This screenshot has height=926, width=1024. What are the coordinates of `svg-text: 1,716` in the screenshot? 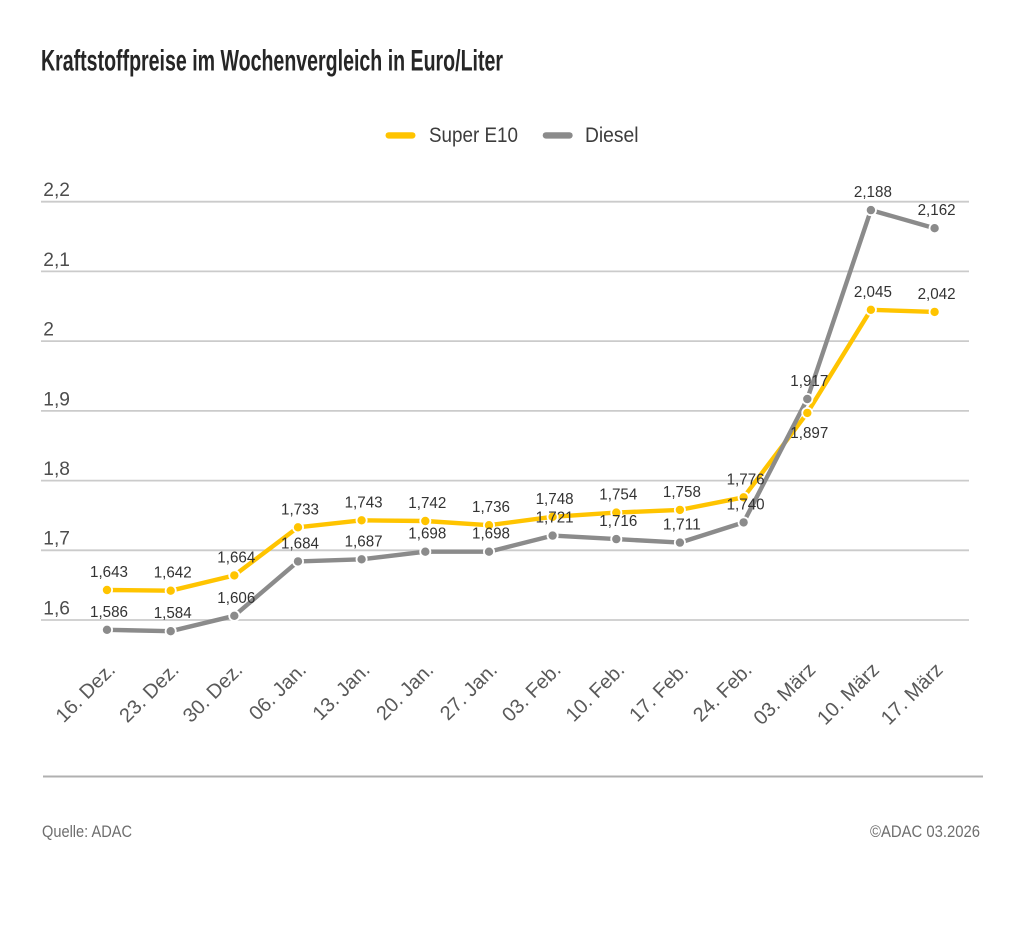 It's located at (618, 521).